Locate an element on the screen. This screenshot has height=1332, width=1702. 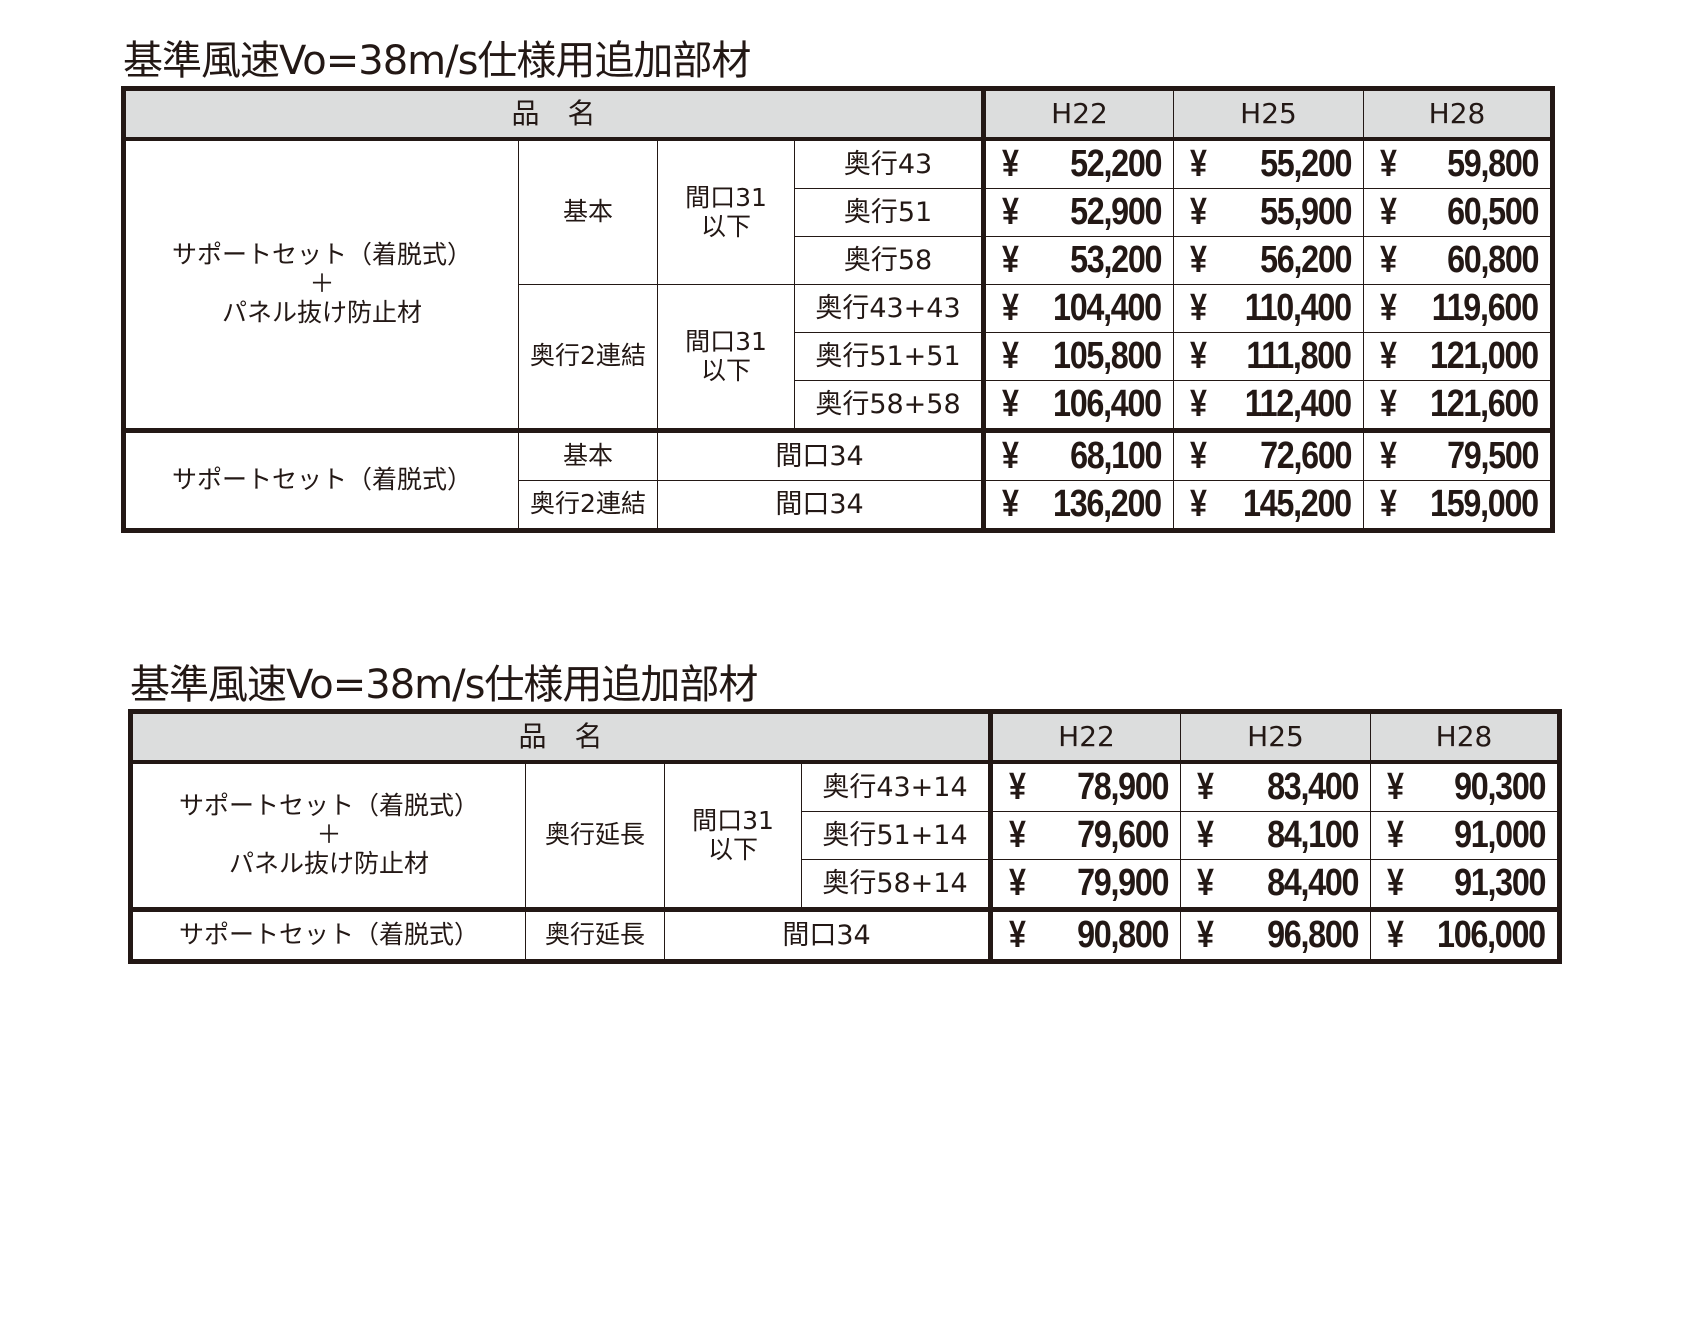
price-value: 159,000 is located at coordinates (1484, 503).